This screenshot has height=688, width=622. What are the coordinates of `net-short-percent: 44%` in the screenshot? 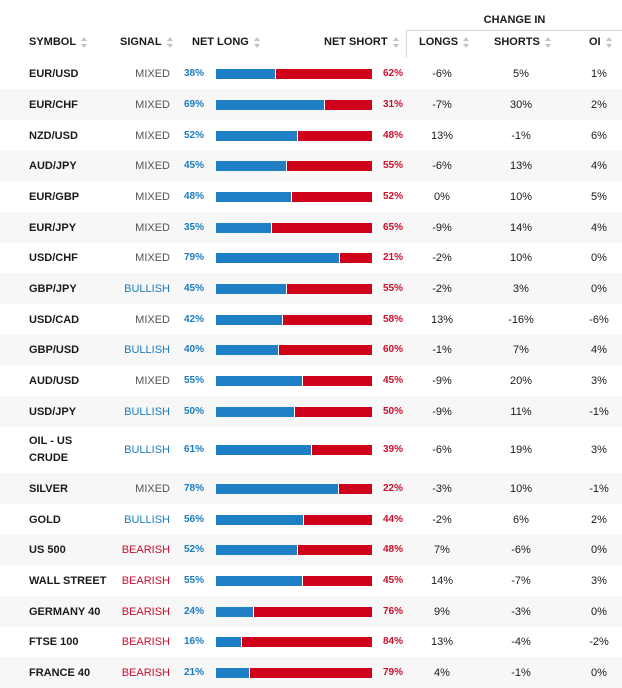 It's located at (392, 519).